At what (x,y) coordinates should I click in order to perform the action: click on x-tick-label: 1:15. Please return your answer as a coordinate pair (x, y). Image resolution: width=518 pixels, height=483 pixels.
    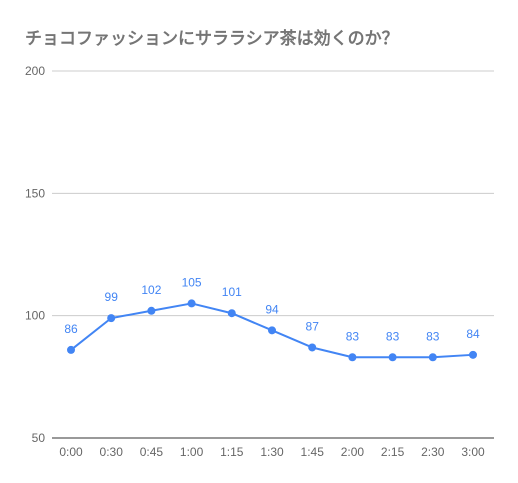
    Looking at the image, I should click on (232, 452).